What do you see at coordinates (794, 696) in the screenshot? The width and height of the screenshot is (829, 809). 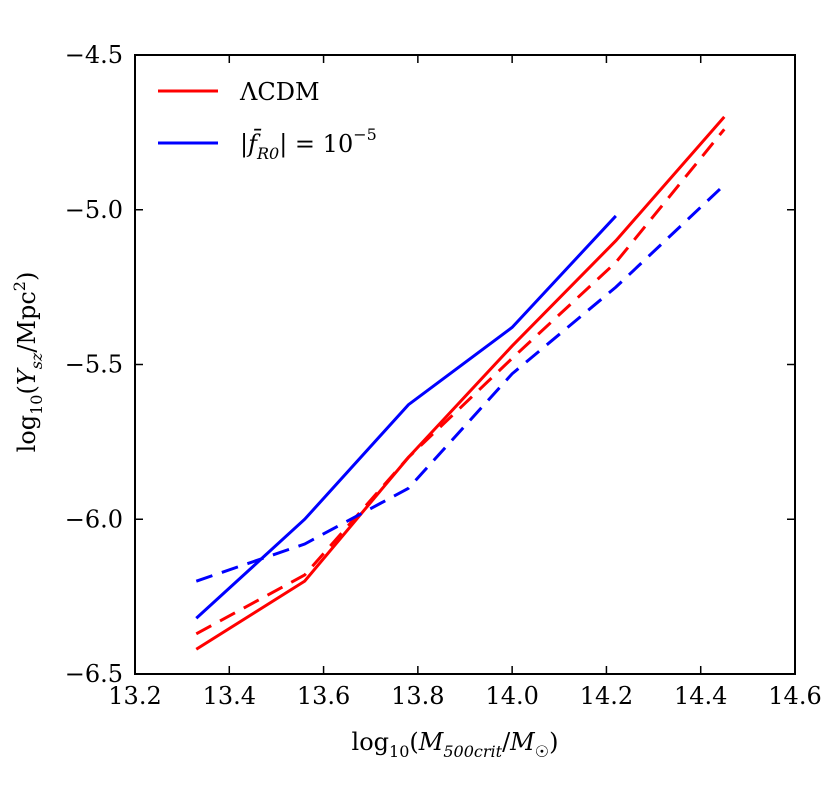 I see `x-tick-label: 14.6` at bounding box center [794, 696].